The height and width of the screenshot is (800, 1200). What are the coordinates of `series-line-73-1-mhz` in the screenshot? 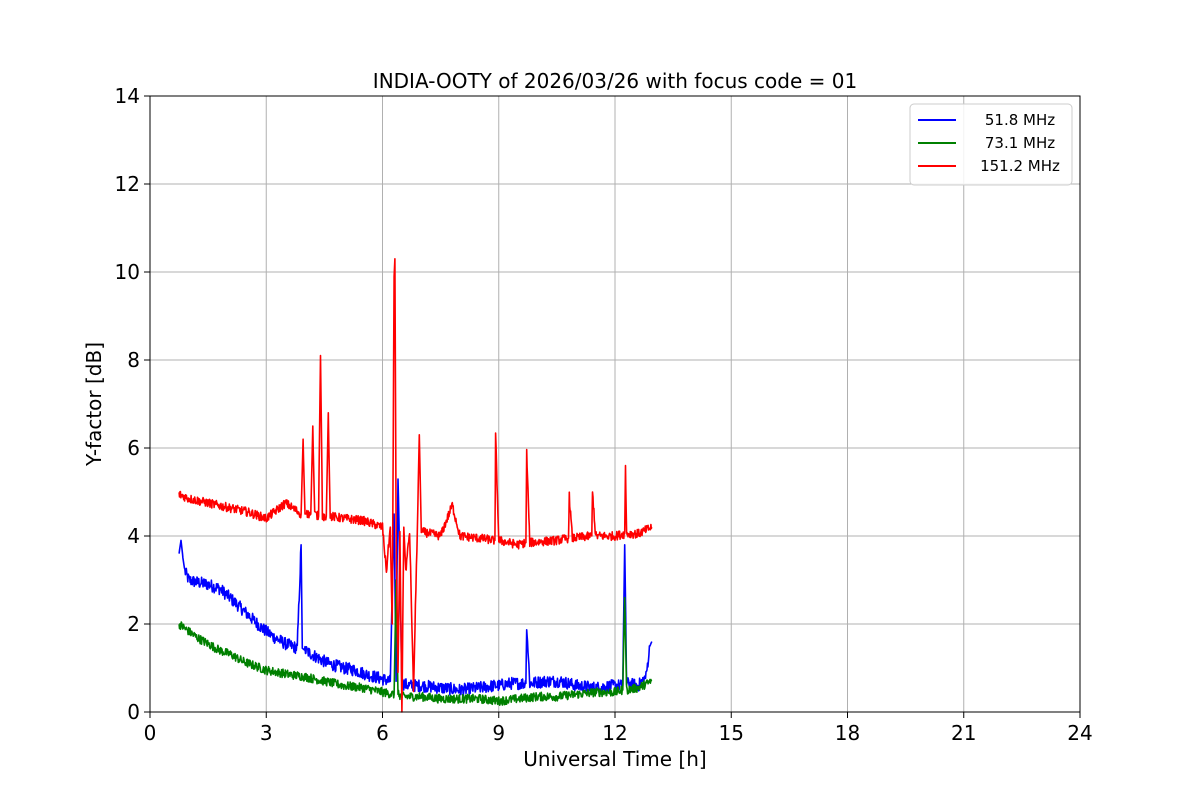 It's located at (415, 643).